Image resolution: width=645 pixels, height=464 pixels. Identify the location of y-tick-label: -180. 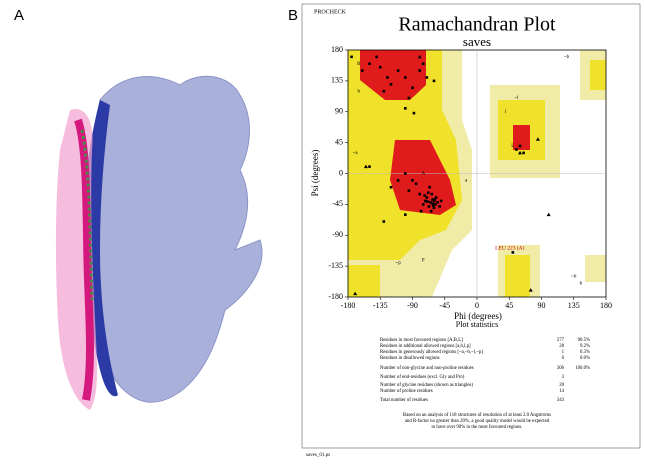
(335, 296).